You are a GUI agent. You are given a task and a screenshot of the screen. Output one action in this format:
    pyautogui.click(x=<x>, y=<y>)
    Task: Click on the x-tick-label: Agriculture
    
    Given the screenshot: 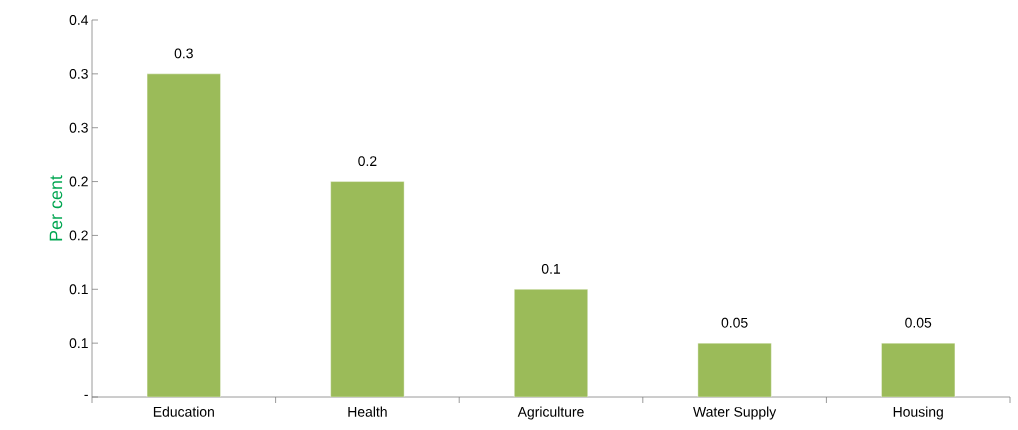 What is the action you would take?
    pyautogui.click(x=550, y=413)
    